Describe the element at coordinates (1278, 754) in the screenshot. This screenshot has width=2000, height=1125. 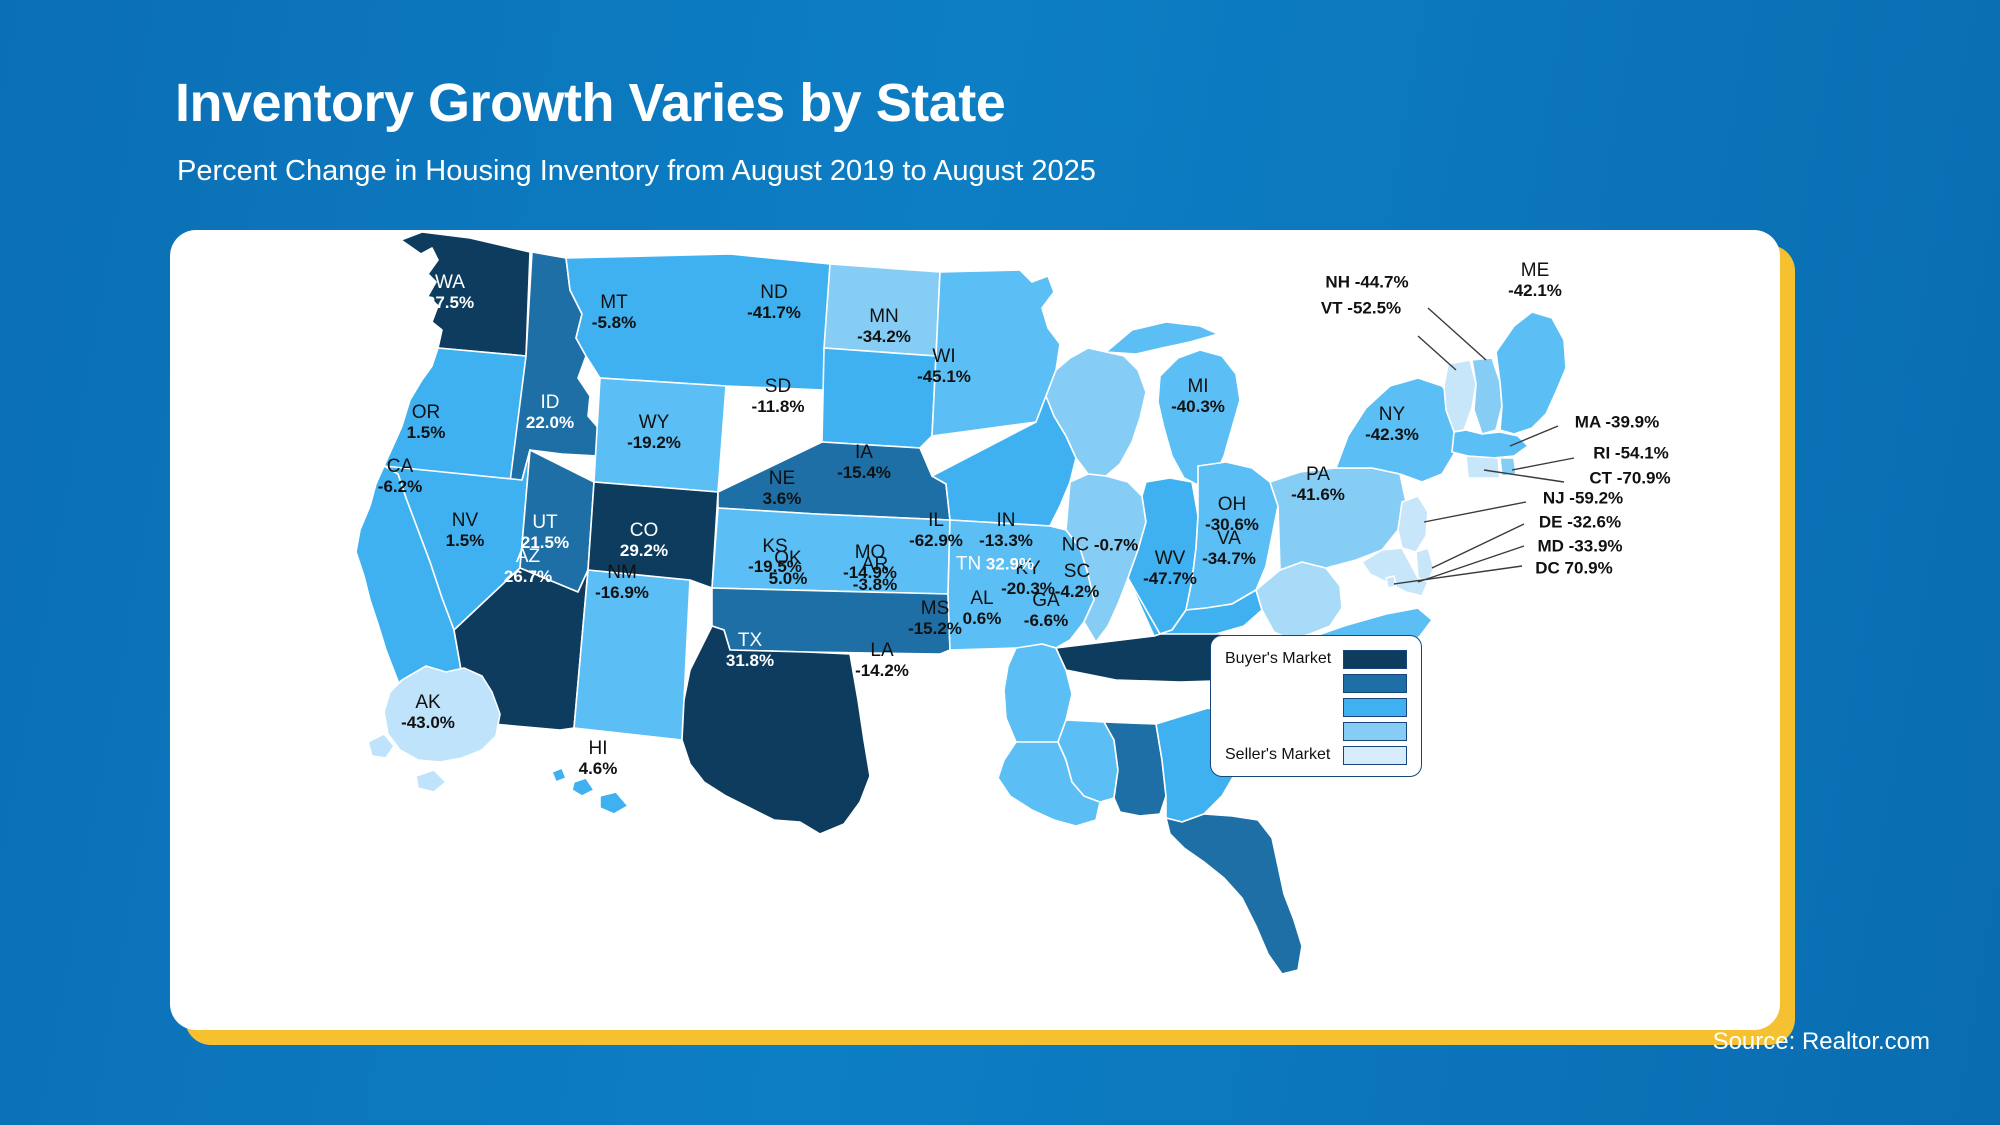
I see `legend-seller-label: Seller's Market` at that location.